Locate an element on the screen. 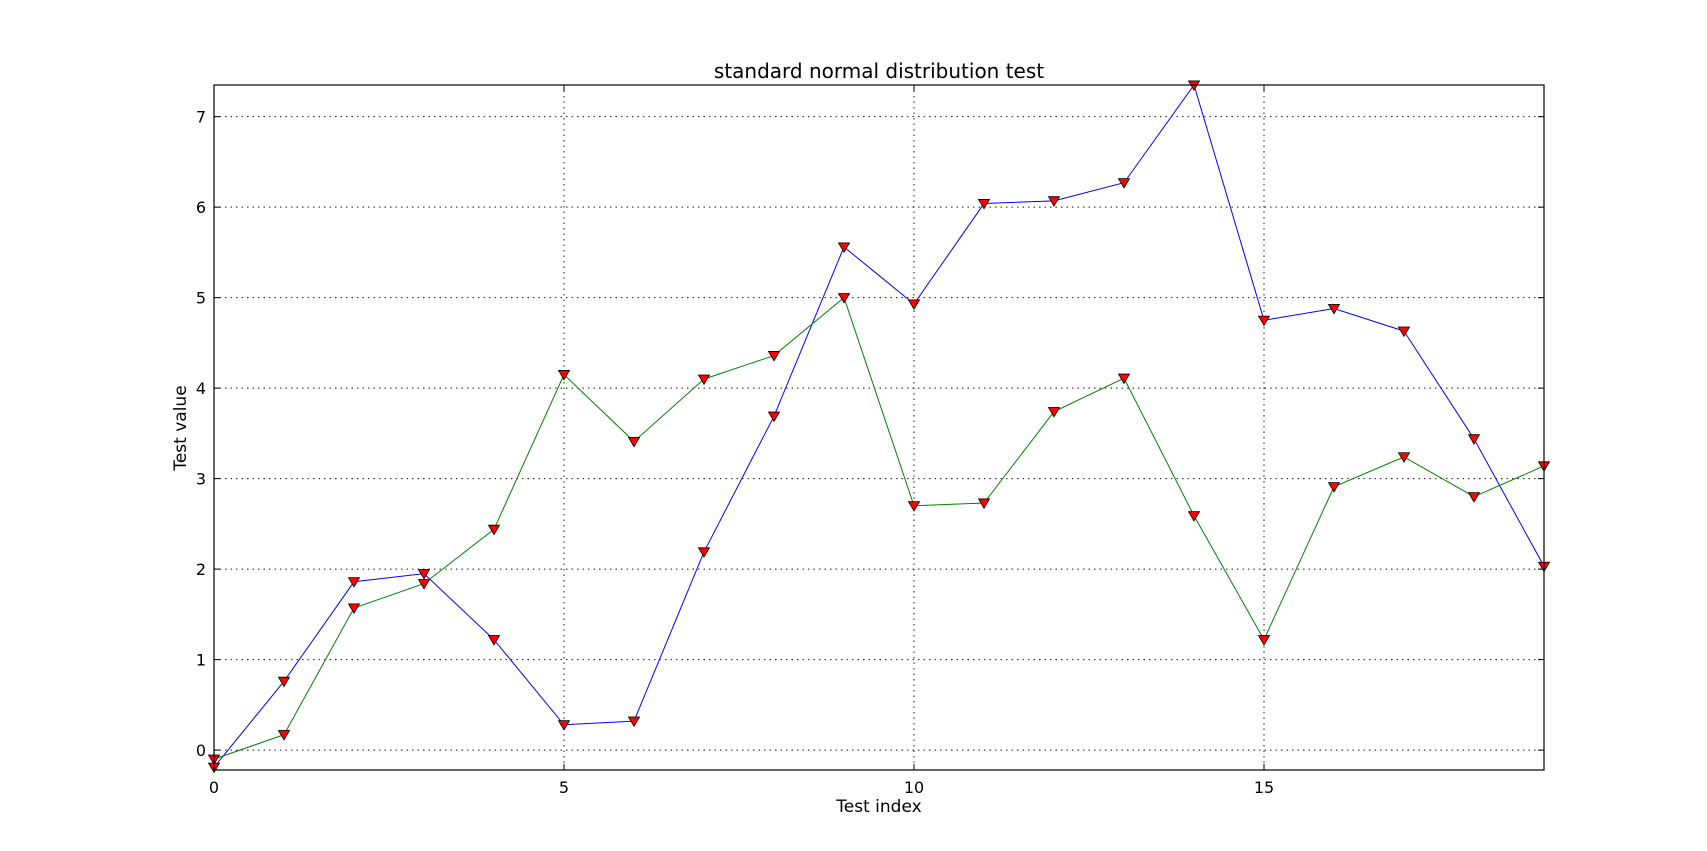  y-axis-label: Test value is located at coordinates (181, 428).